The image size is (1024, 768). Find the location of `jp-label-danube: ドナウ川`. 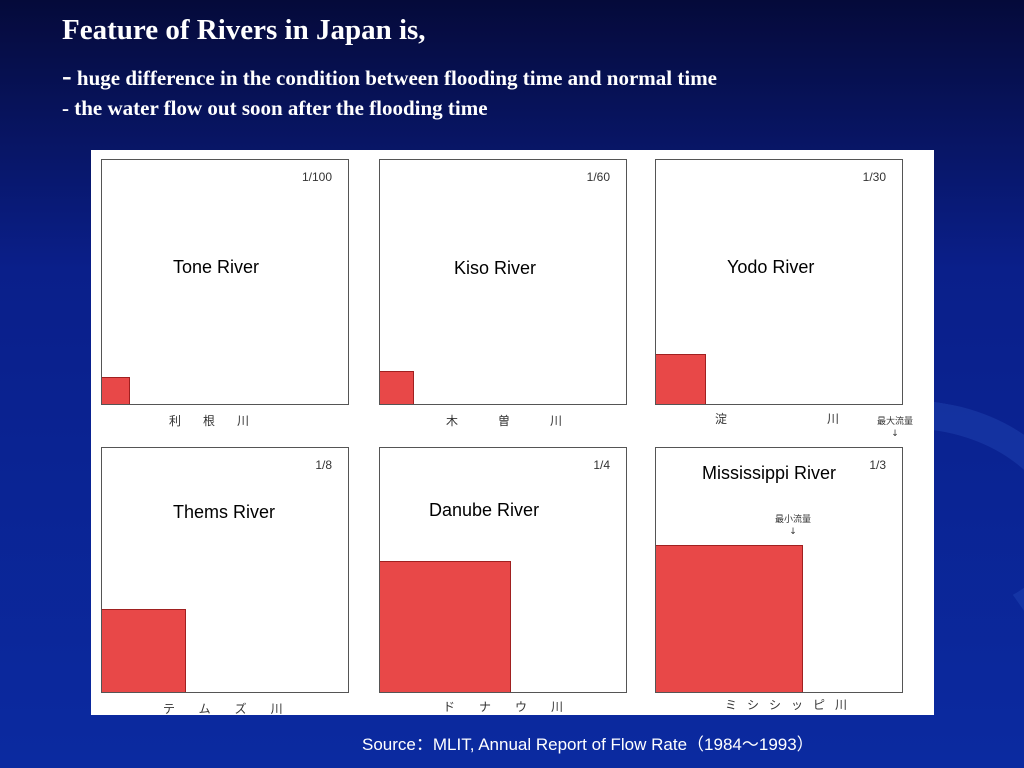

jp-label-danube: ドナウ川 is located at coordinates (515, 707).